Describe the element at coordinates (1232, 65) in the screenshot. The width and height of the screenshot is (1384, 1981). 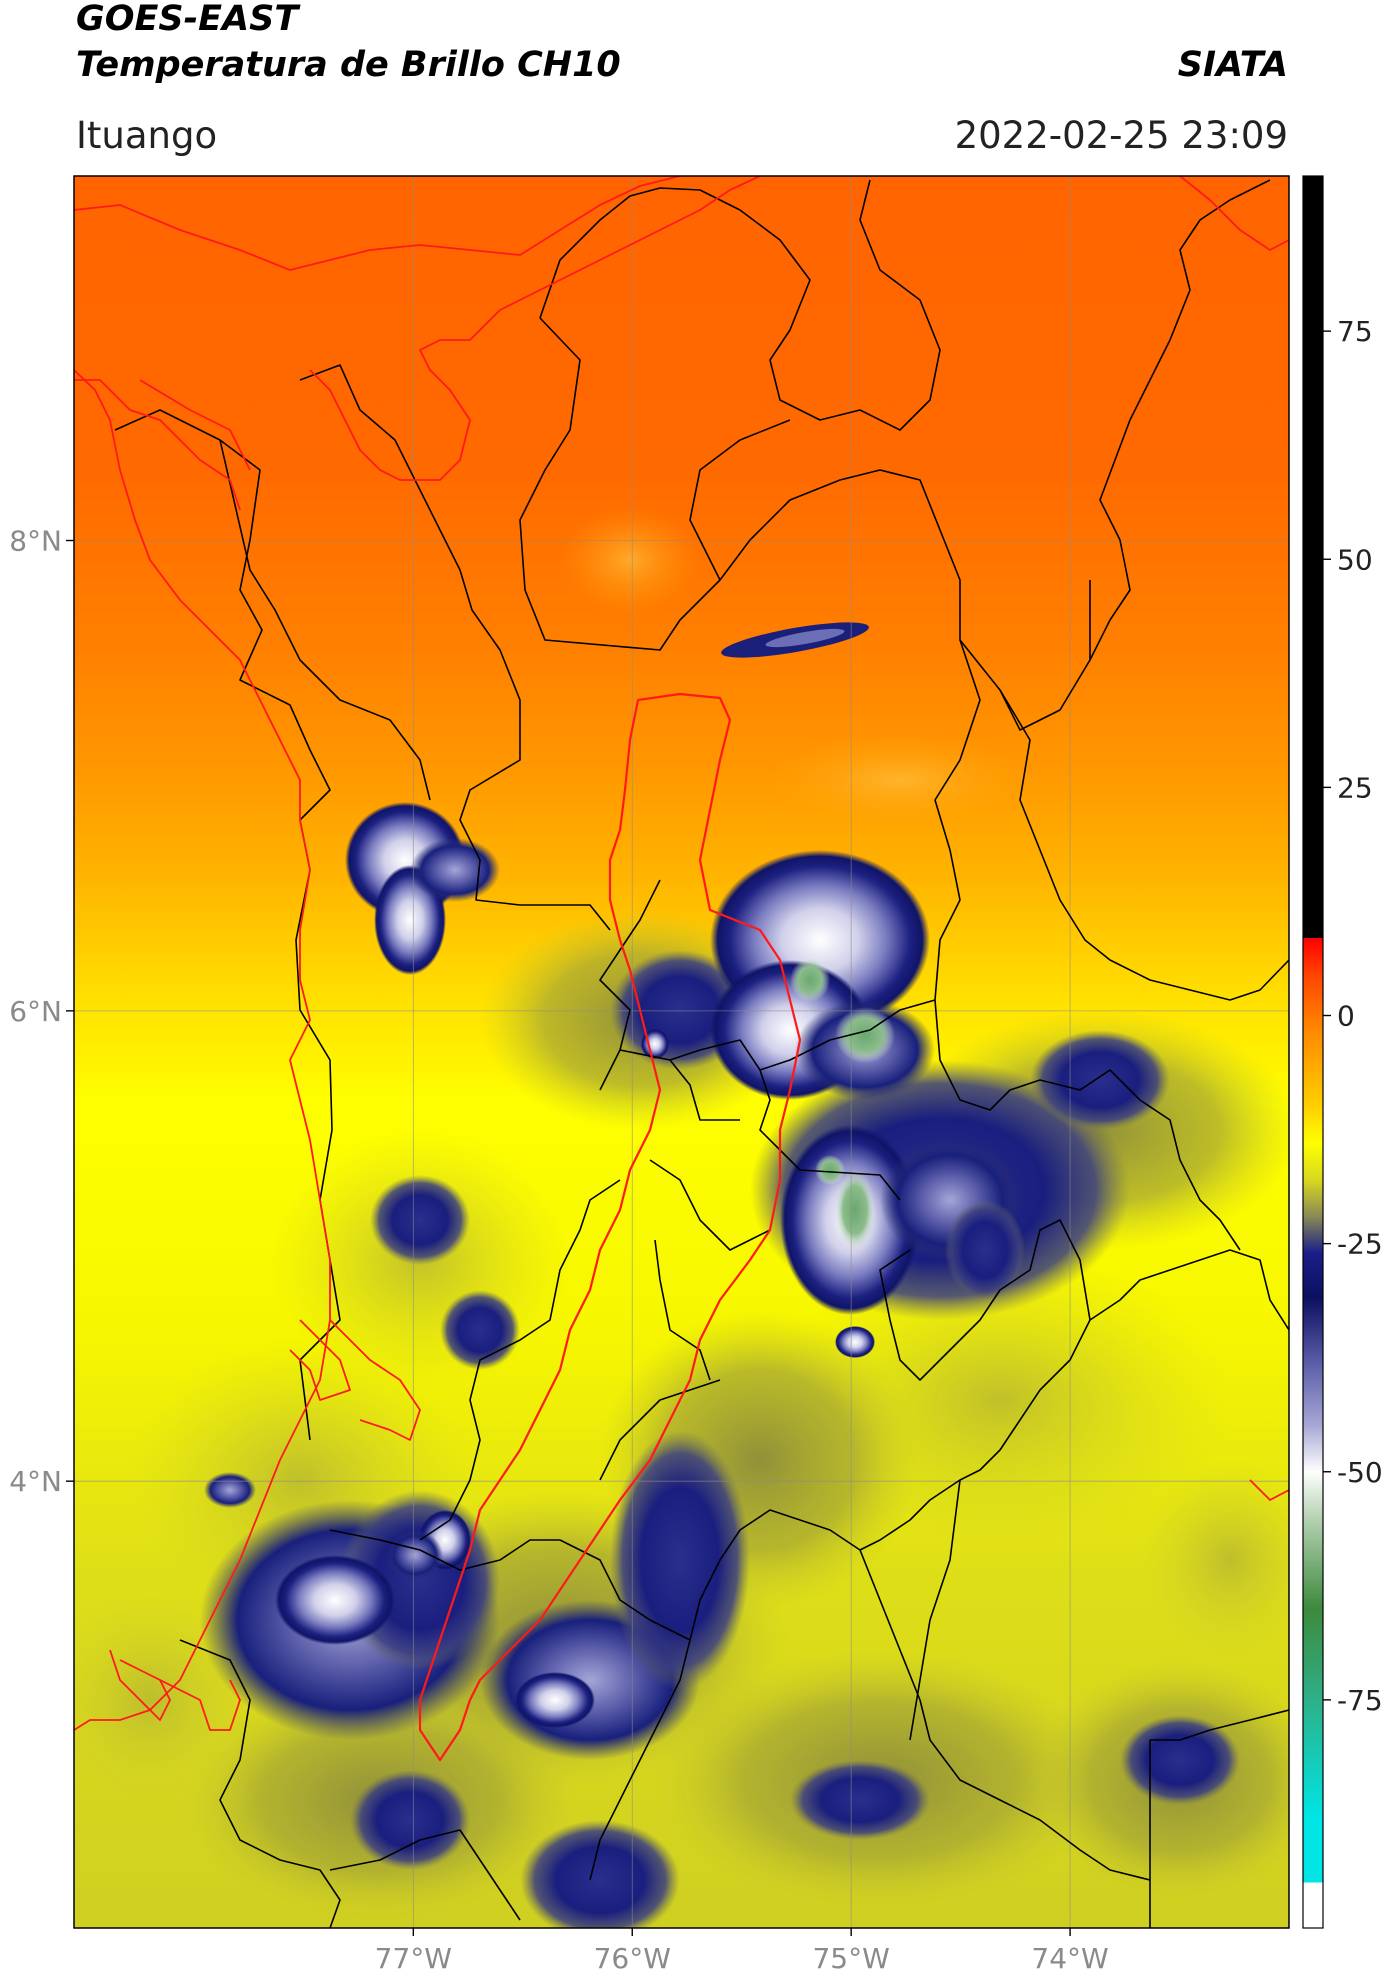
I see `brand-label: SIATA` at that location.